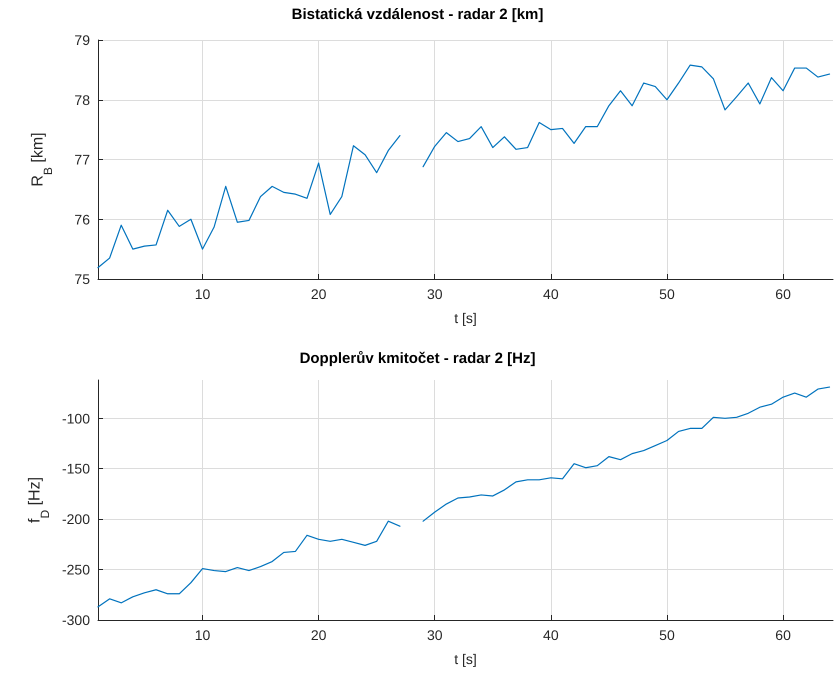  Describe the element at coordinates (418, 358) in the screenshot. I see `chart-title: Dopplerův kmitočet - radar 2 [Hz]` at that location.